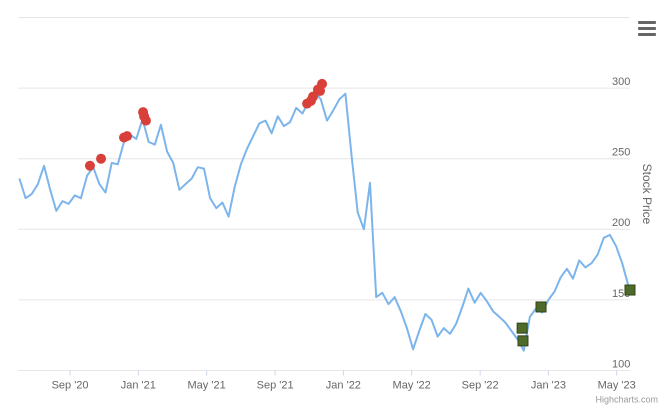  What do you see at coordinates (617, 385) in the screenshot?
I see `x-tick-label: May '23` at bounding box center [617, 385].